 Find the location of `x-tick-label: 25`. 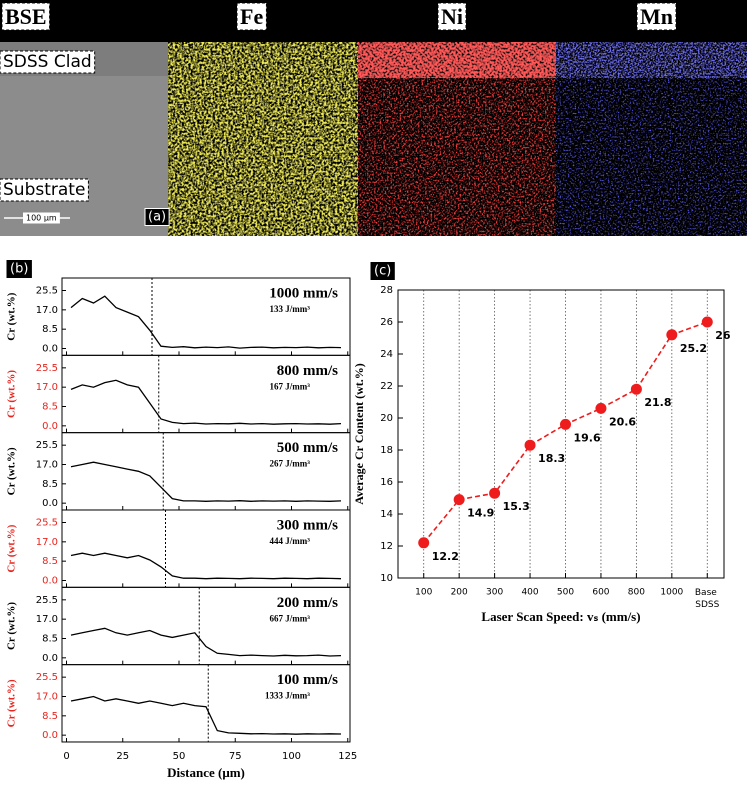

x-tick-label: 25 is located at coordinates (122, 756).